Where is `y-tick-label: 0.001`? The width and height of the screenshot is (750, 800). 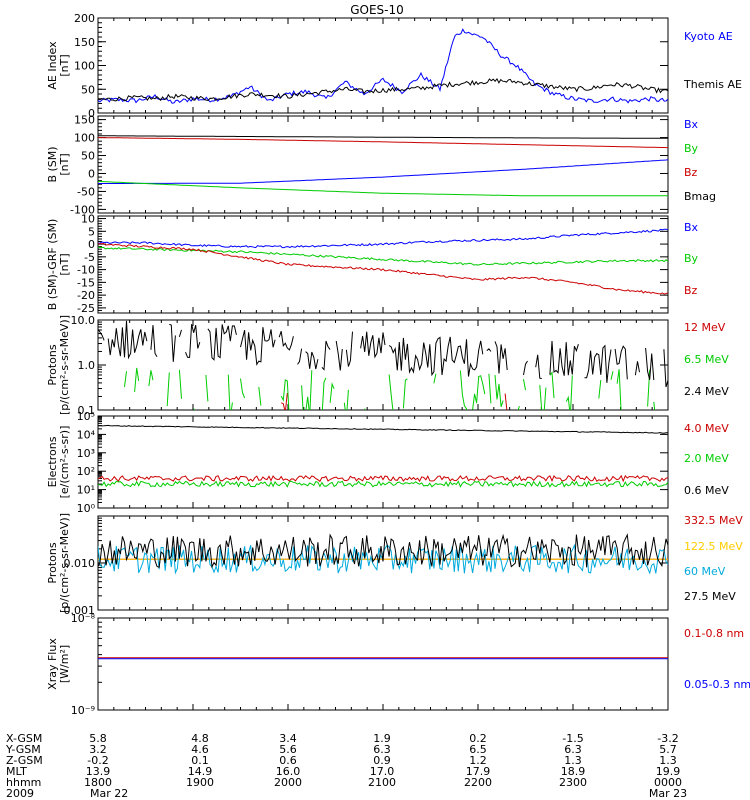
y-tick-label: 0.001 is located at coordinates (80, 610).